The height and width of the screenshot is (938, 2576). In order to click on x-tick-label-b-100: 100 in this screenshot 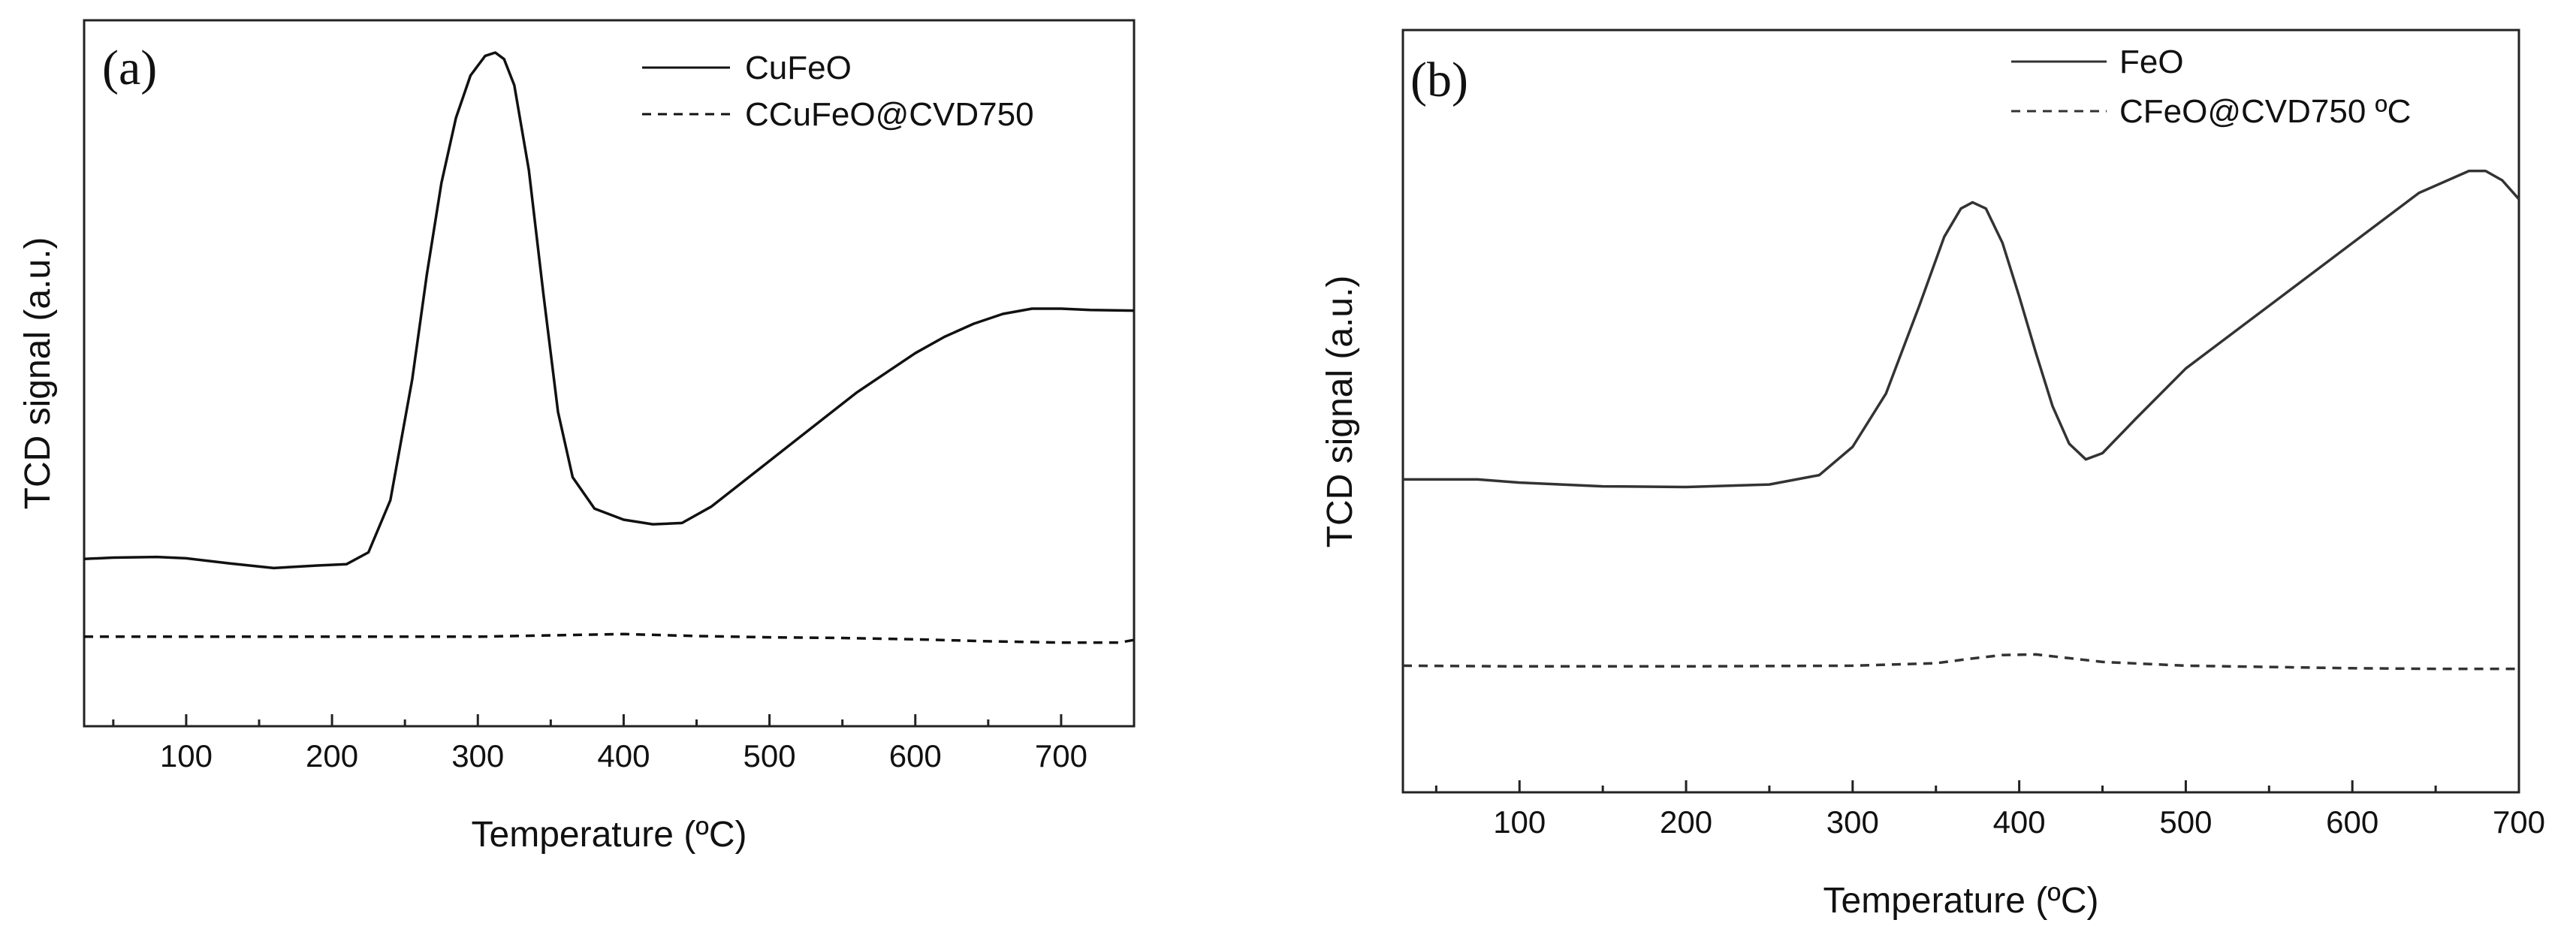, I will do `click(1519, 822)`.